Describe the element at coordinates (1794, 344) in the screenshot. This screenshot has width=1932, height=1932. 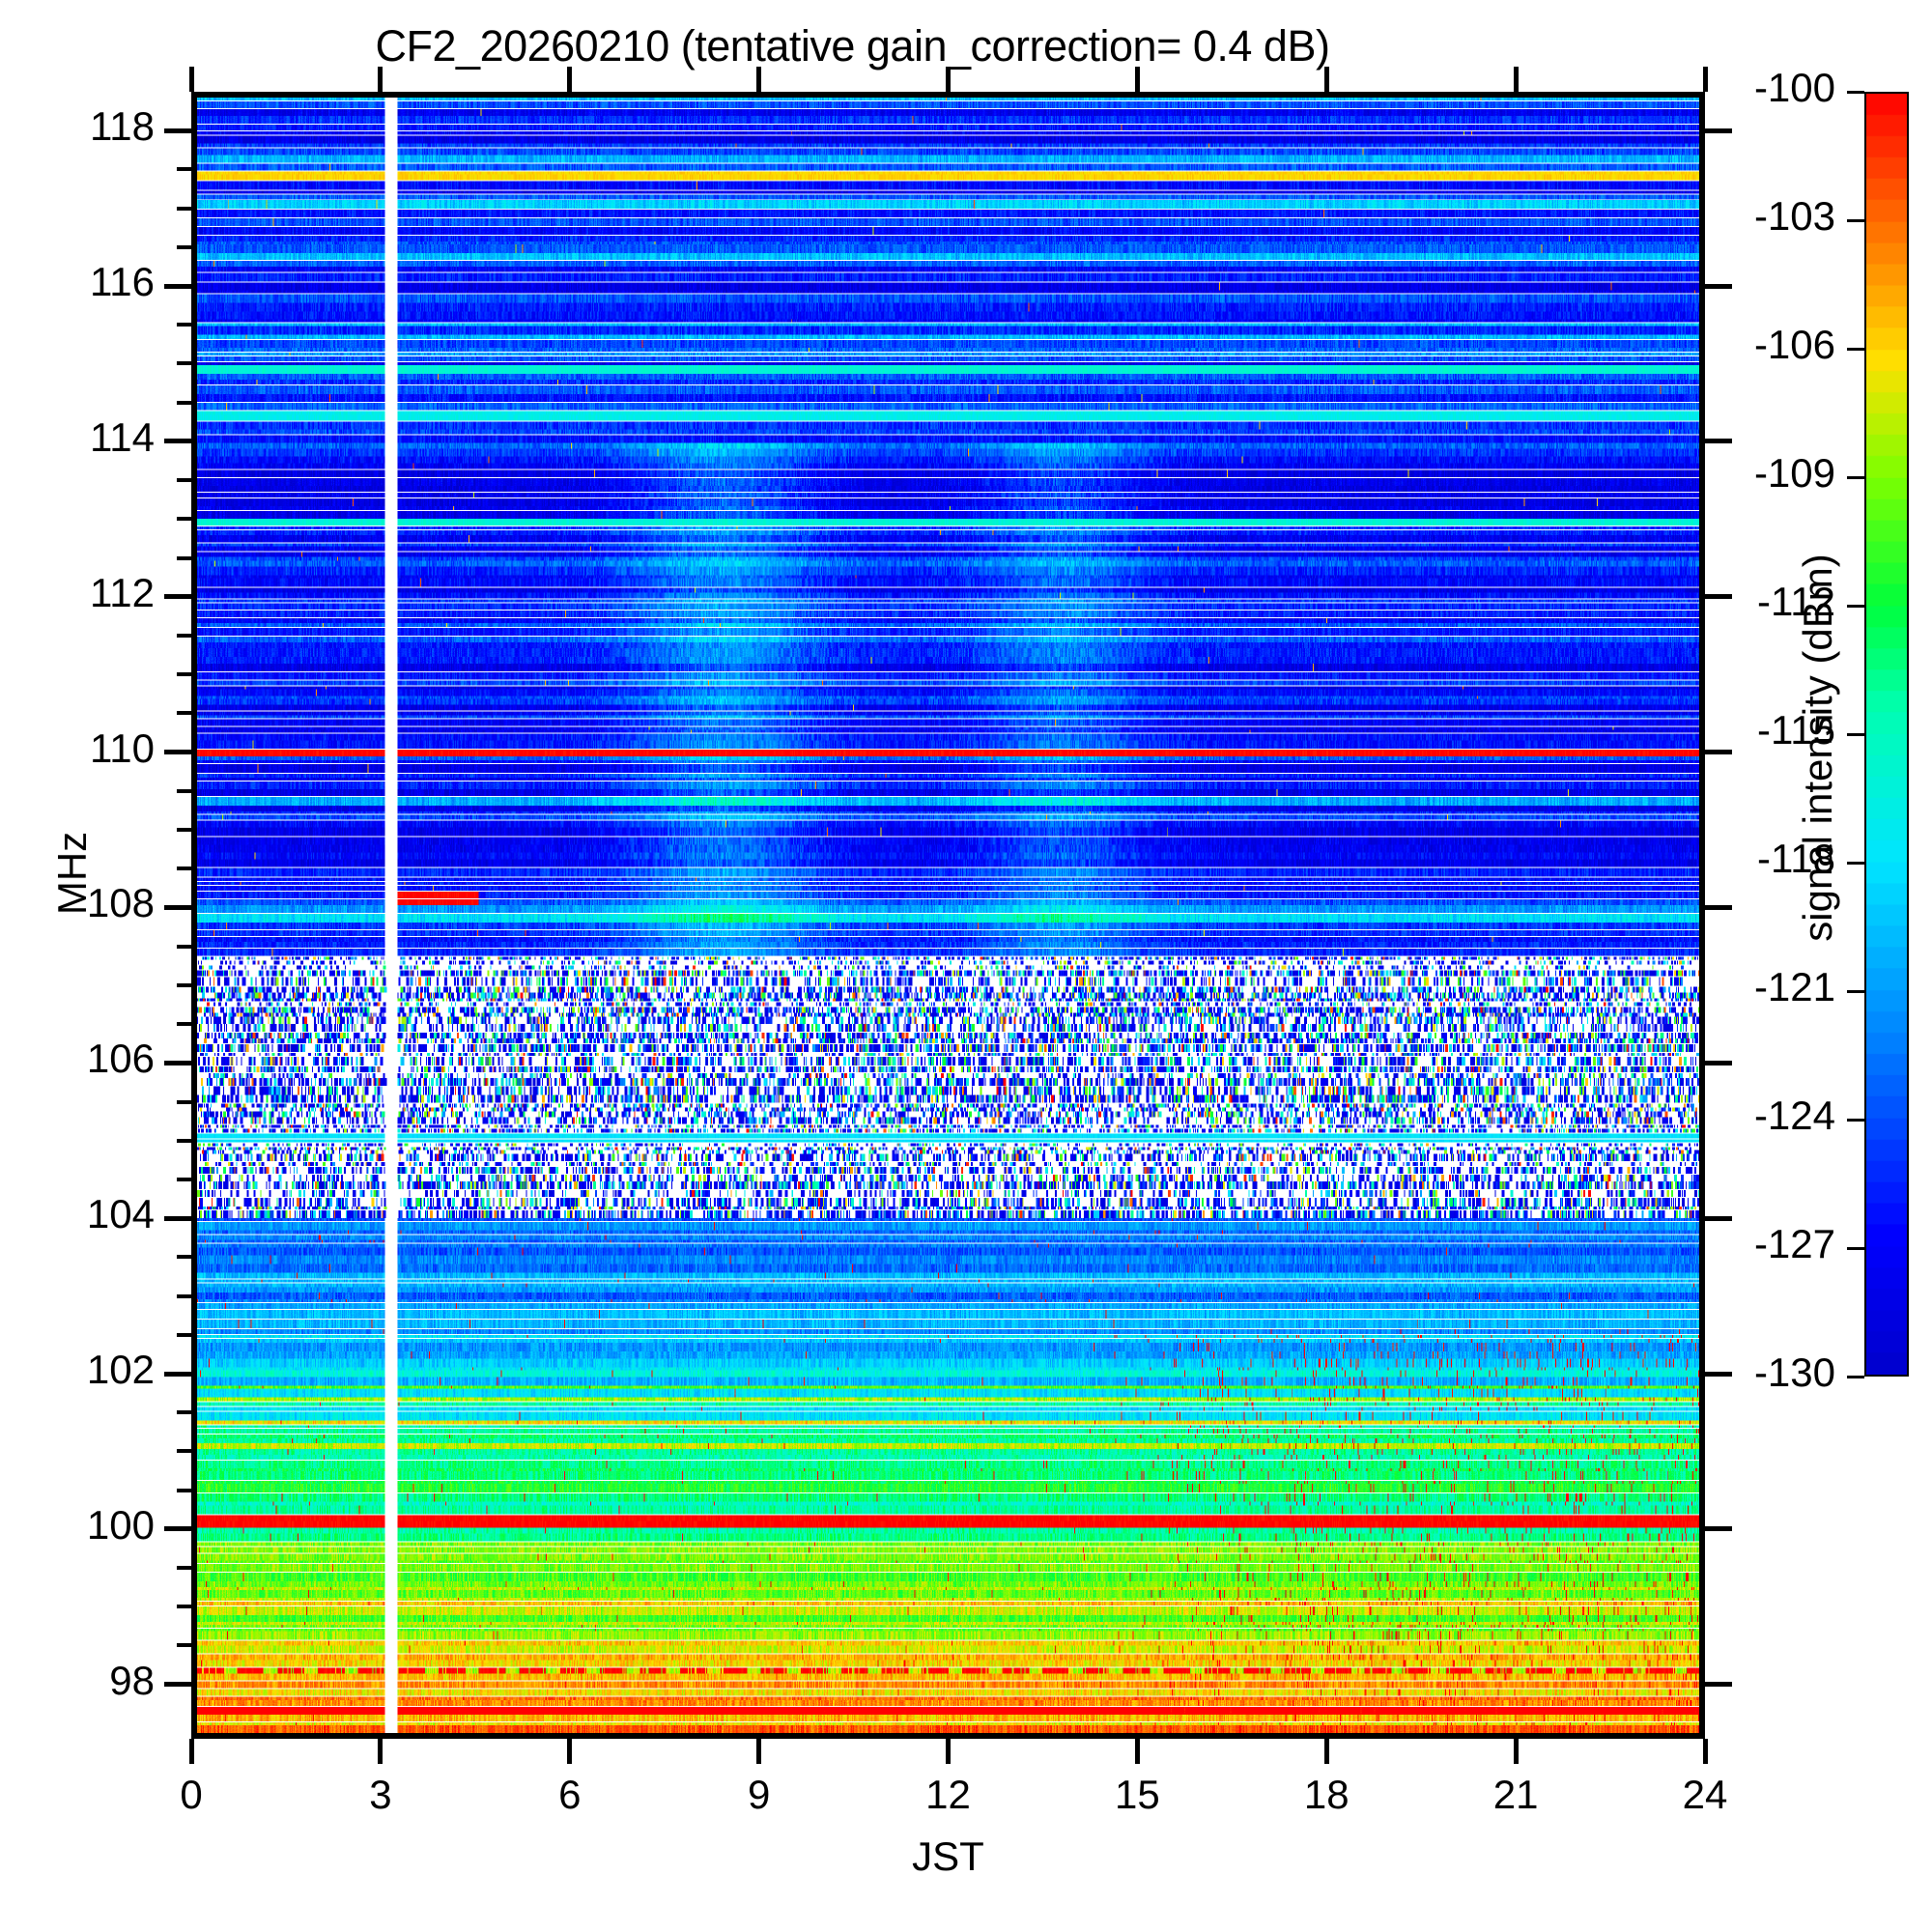
I see `colorbar-tick-label: -106` at that location.